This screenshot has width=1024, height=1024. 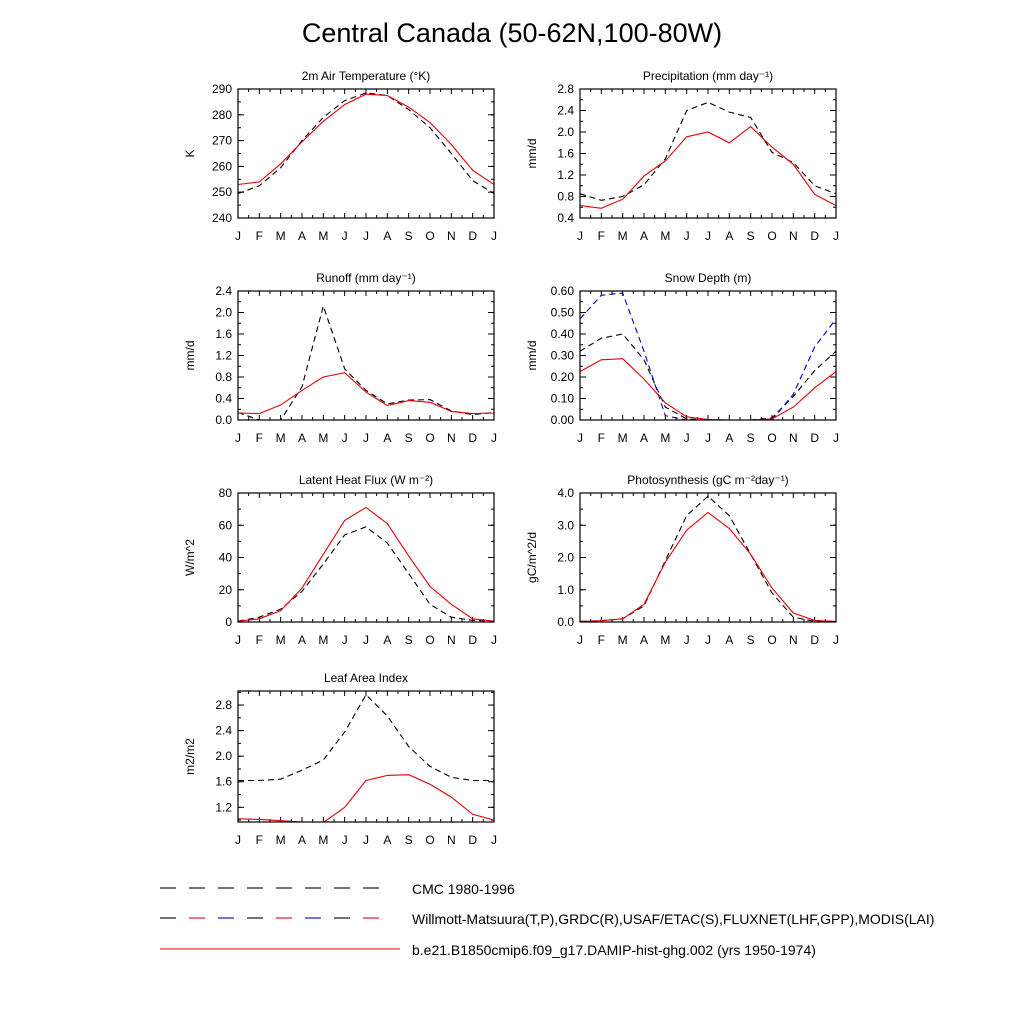 I want to click on y-tick-label: 1.2, so click(x=223, y=807).